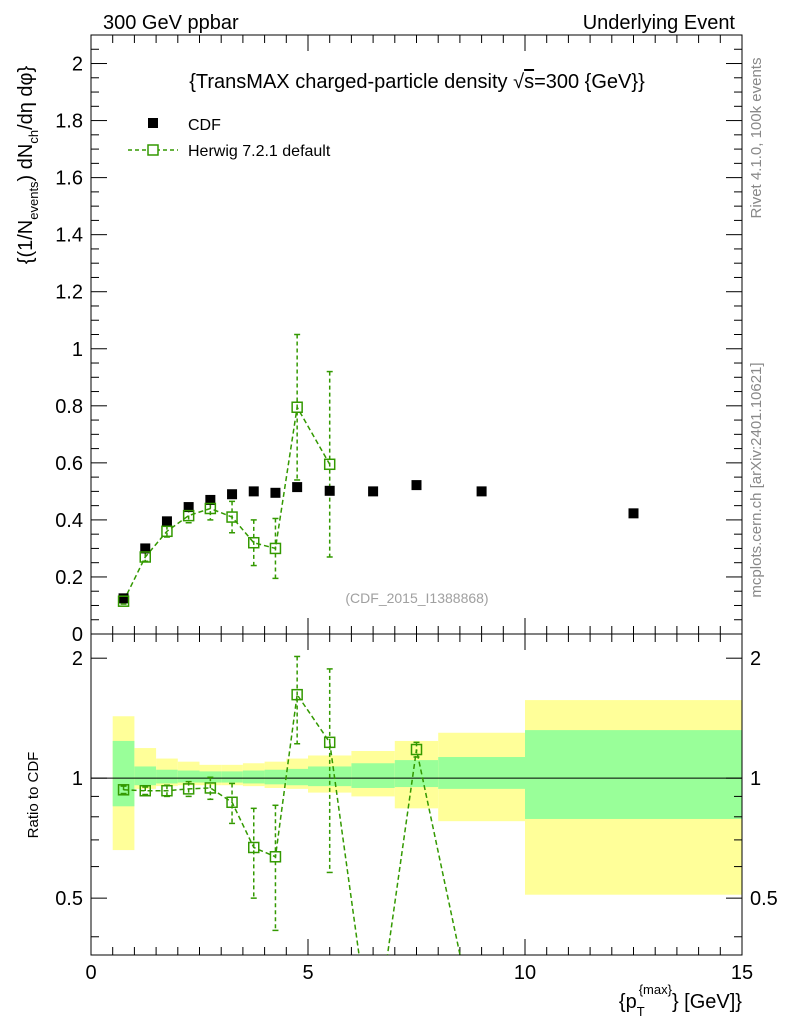  What do you see at coordinates (77, 635) in the screenshot?
I see `y-tick-label: 0` at bounding box center [77, 635].